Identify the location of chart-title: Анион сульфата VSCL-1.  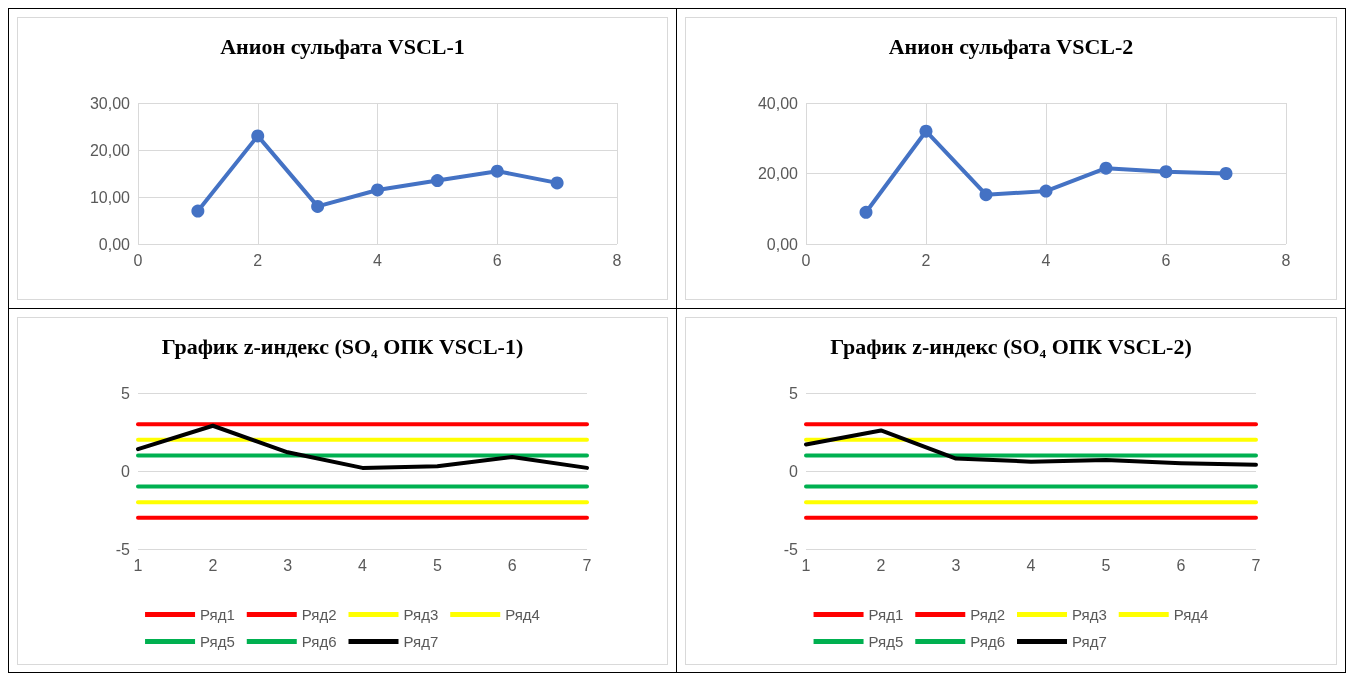
(342, 46).